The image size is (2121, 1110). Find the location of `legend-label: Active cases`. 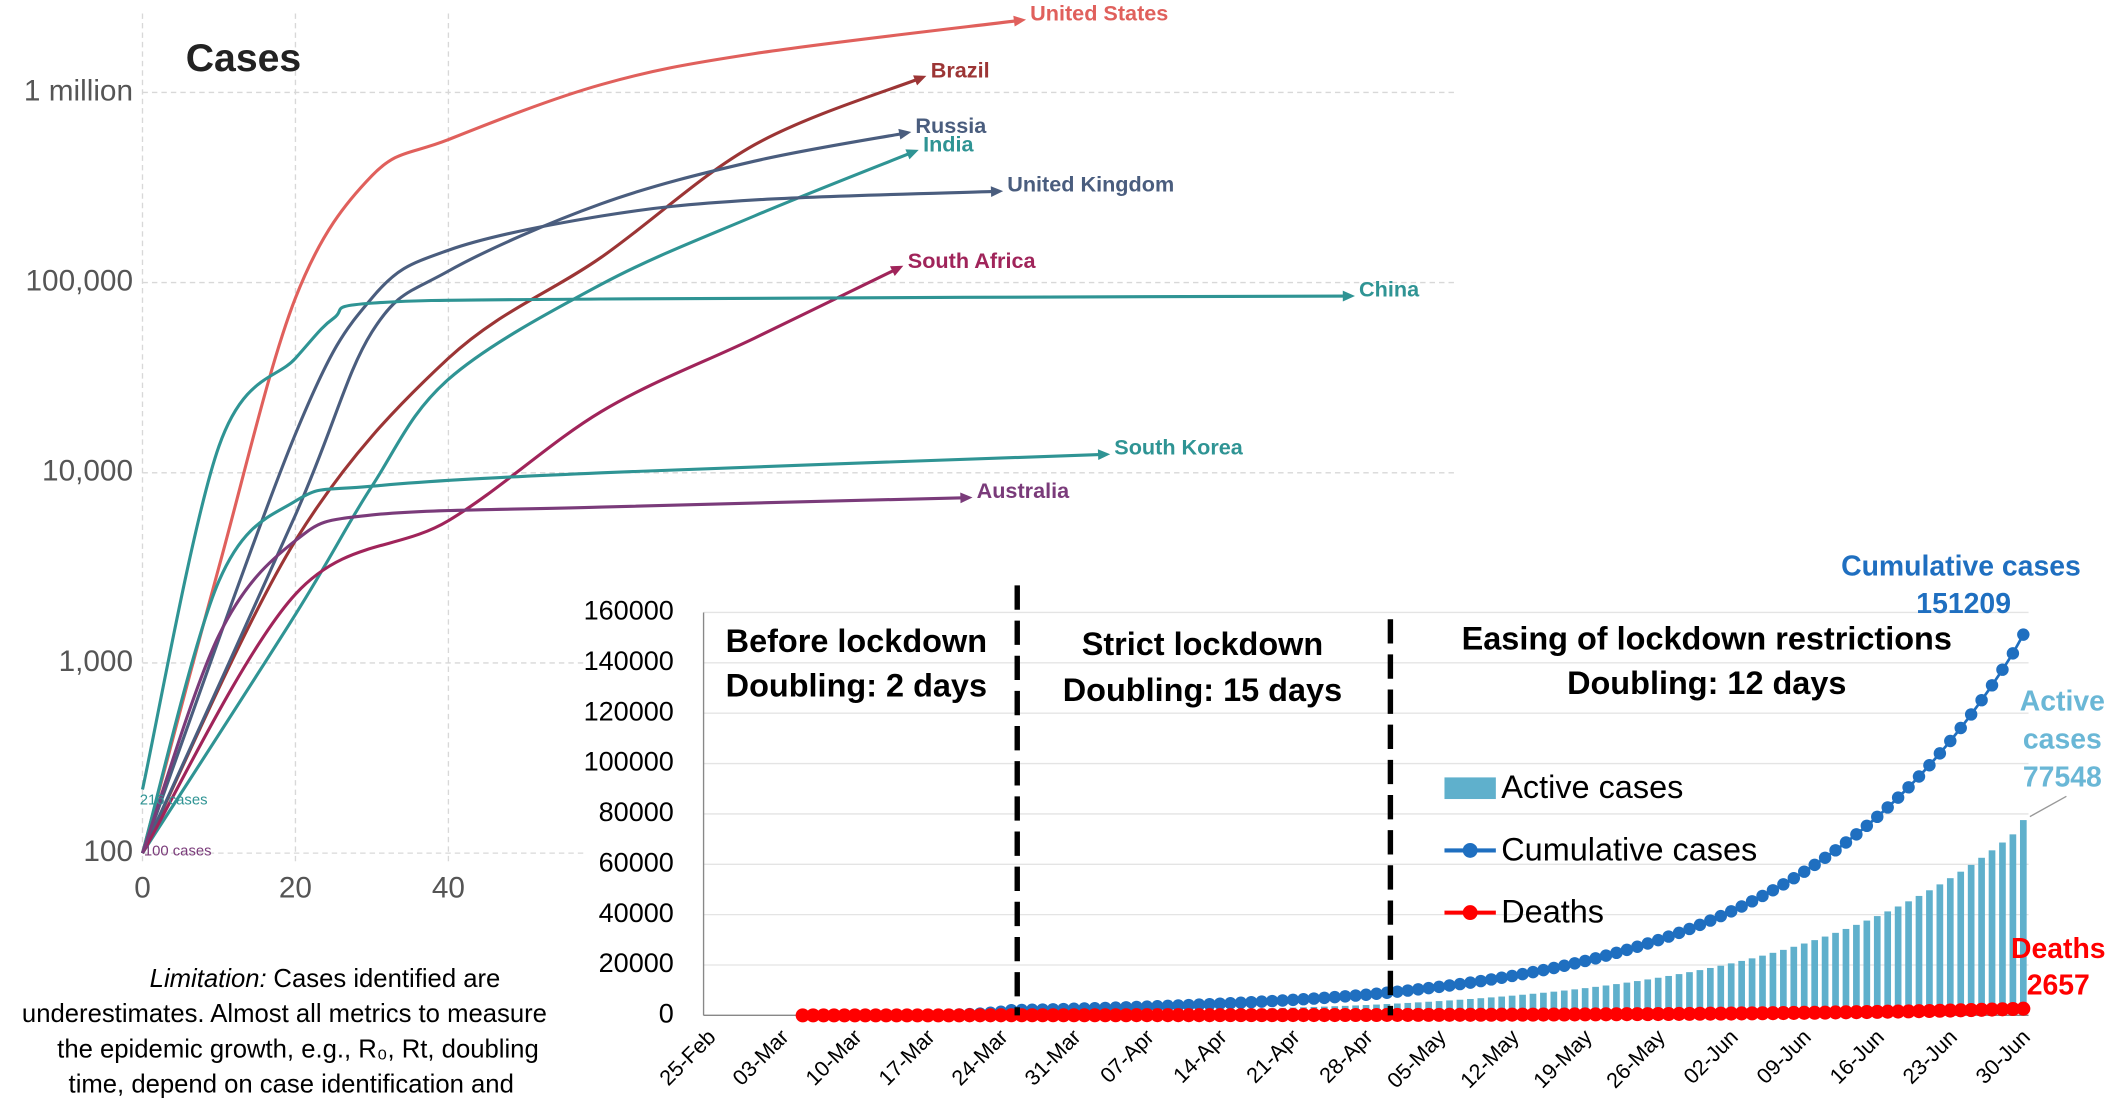

legend-label: Active cases is located at coordinates (1592, 787).